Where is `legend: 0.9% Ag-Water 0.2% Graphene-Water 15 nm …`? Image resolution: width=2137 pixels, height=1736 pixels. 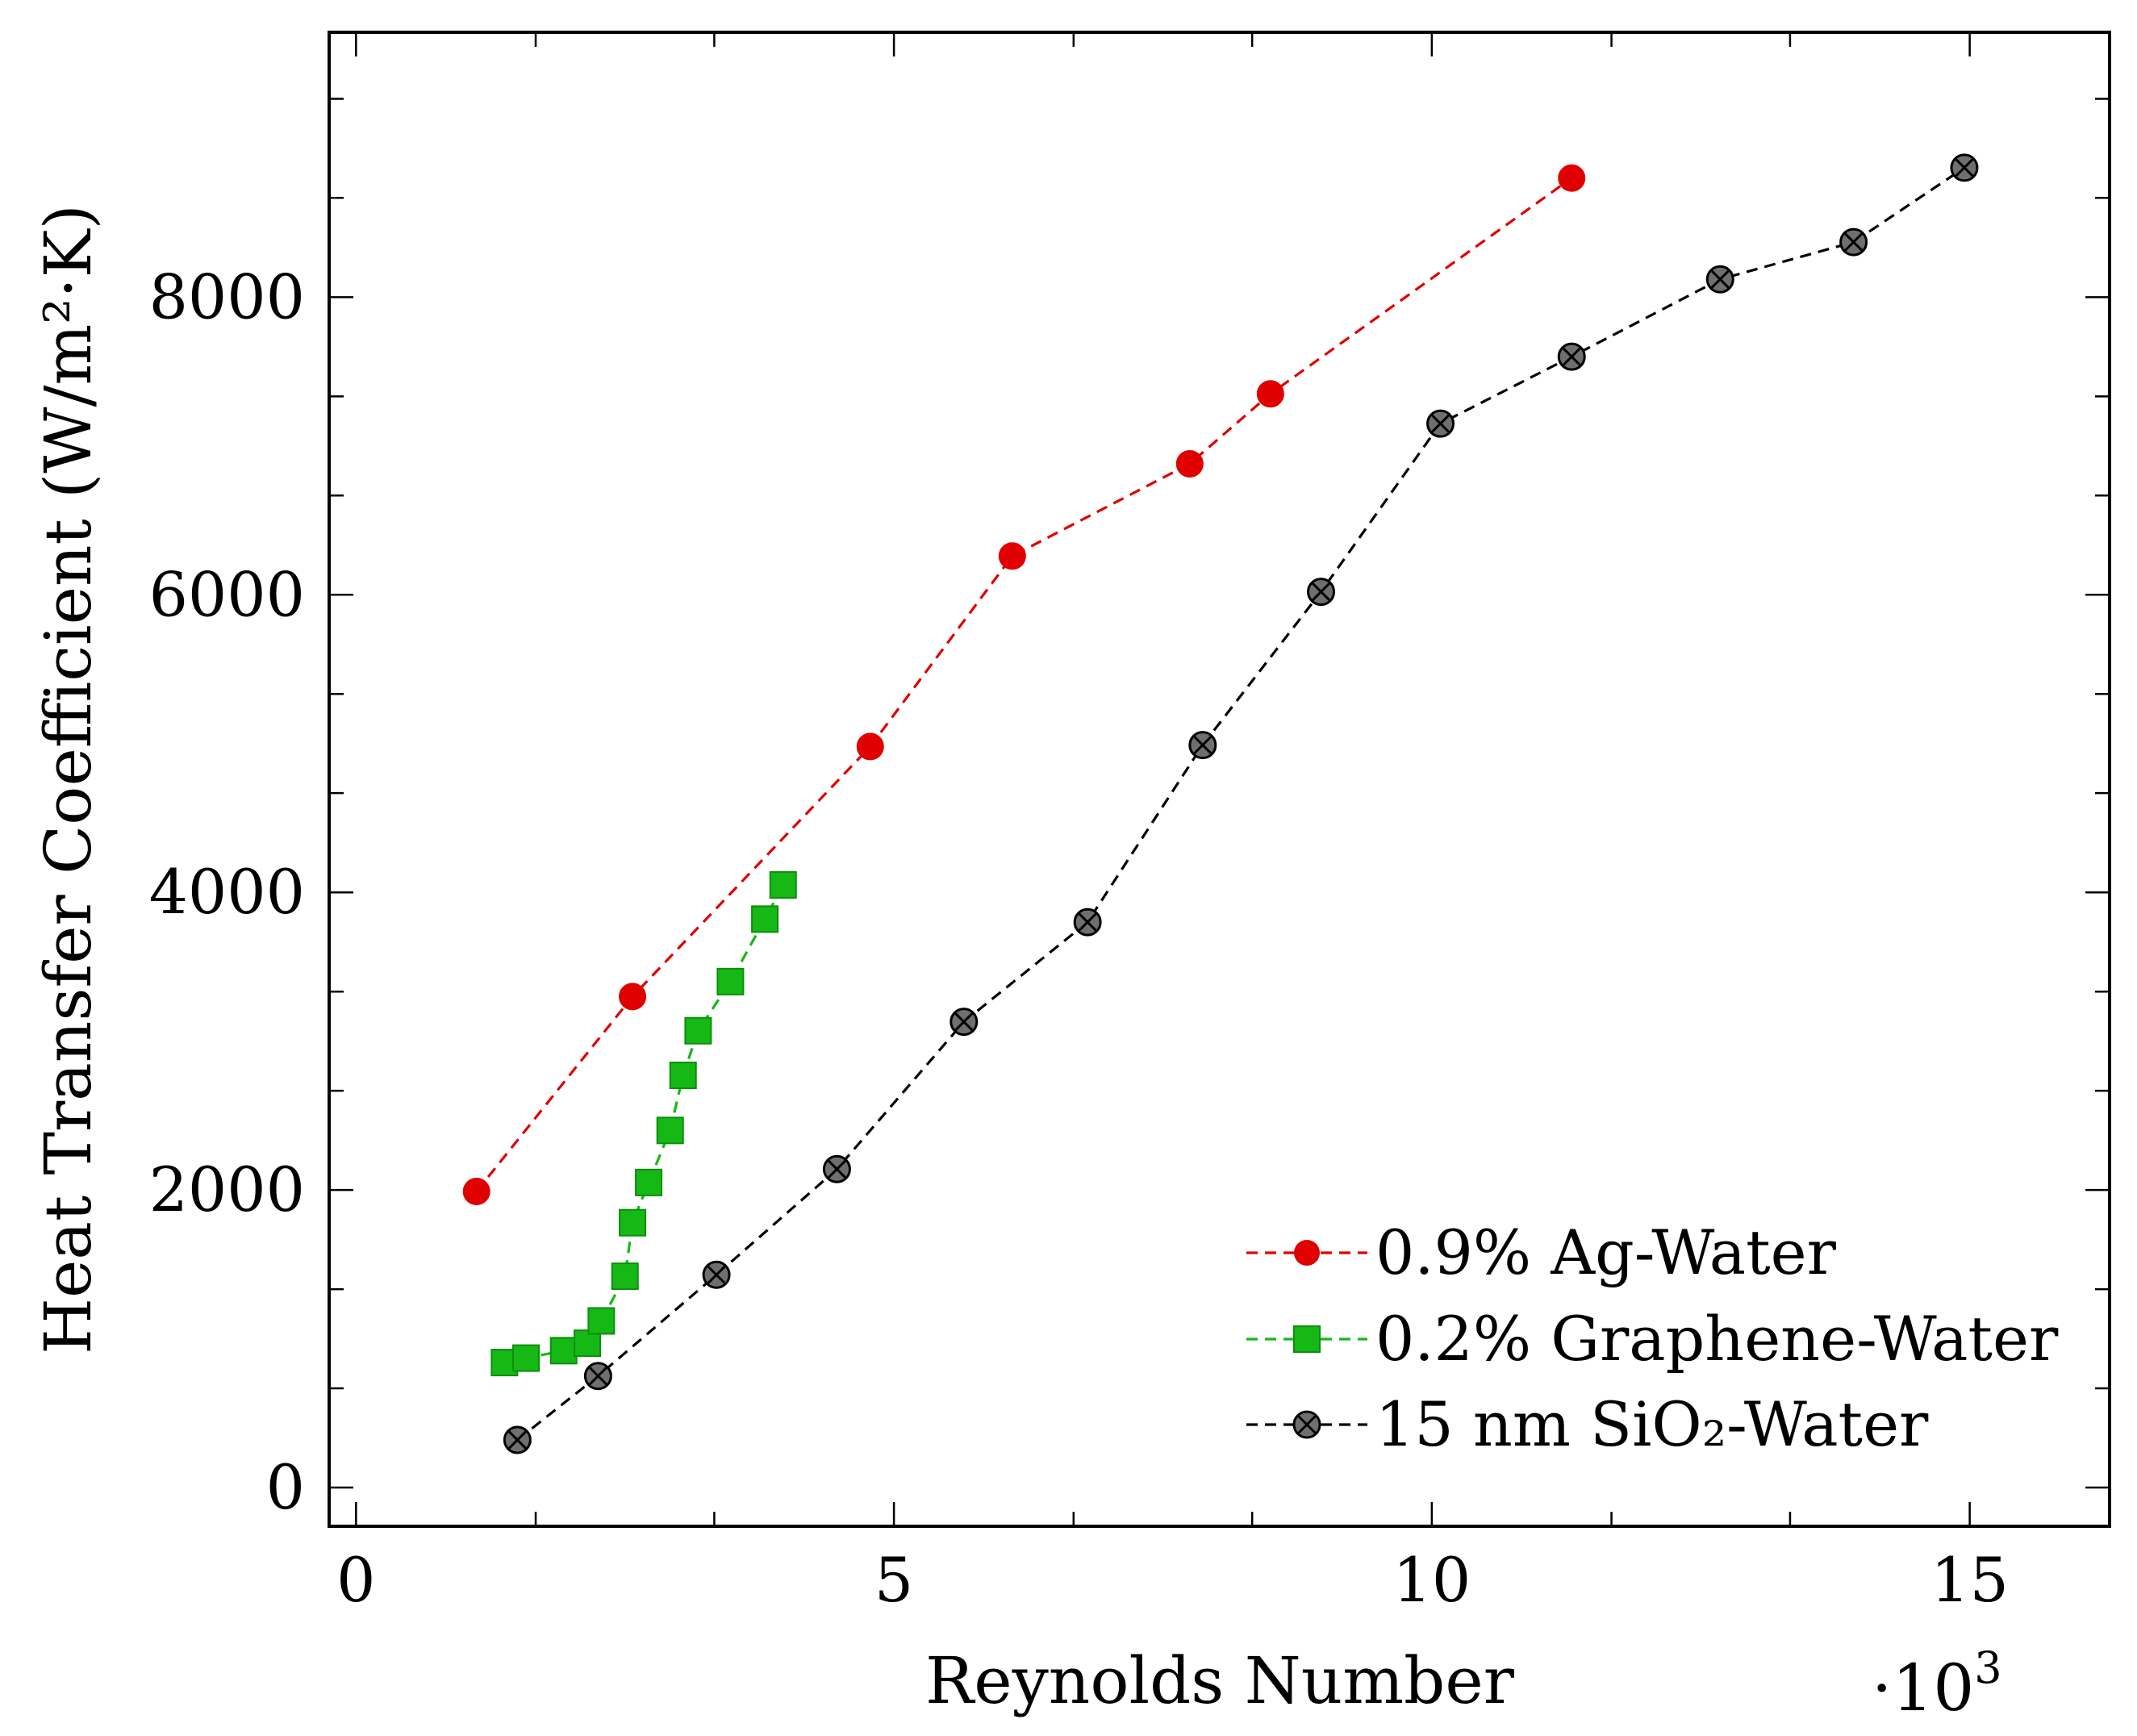
legend: 0.9% Ag-Water 0.2% Graphene-Water 15 nm … is located at coordinates (1653, 1338).